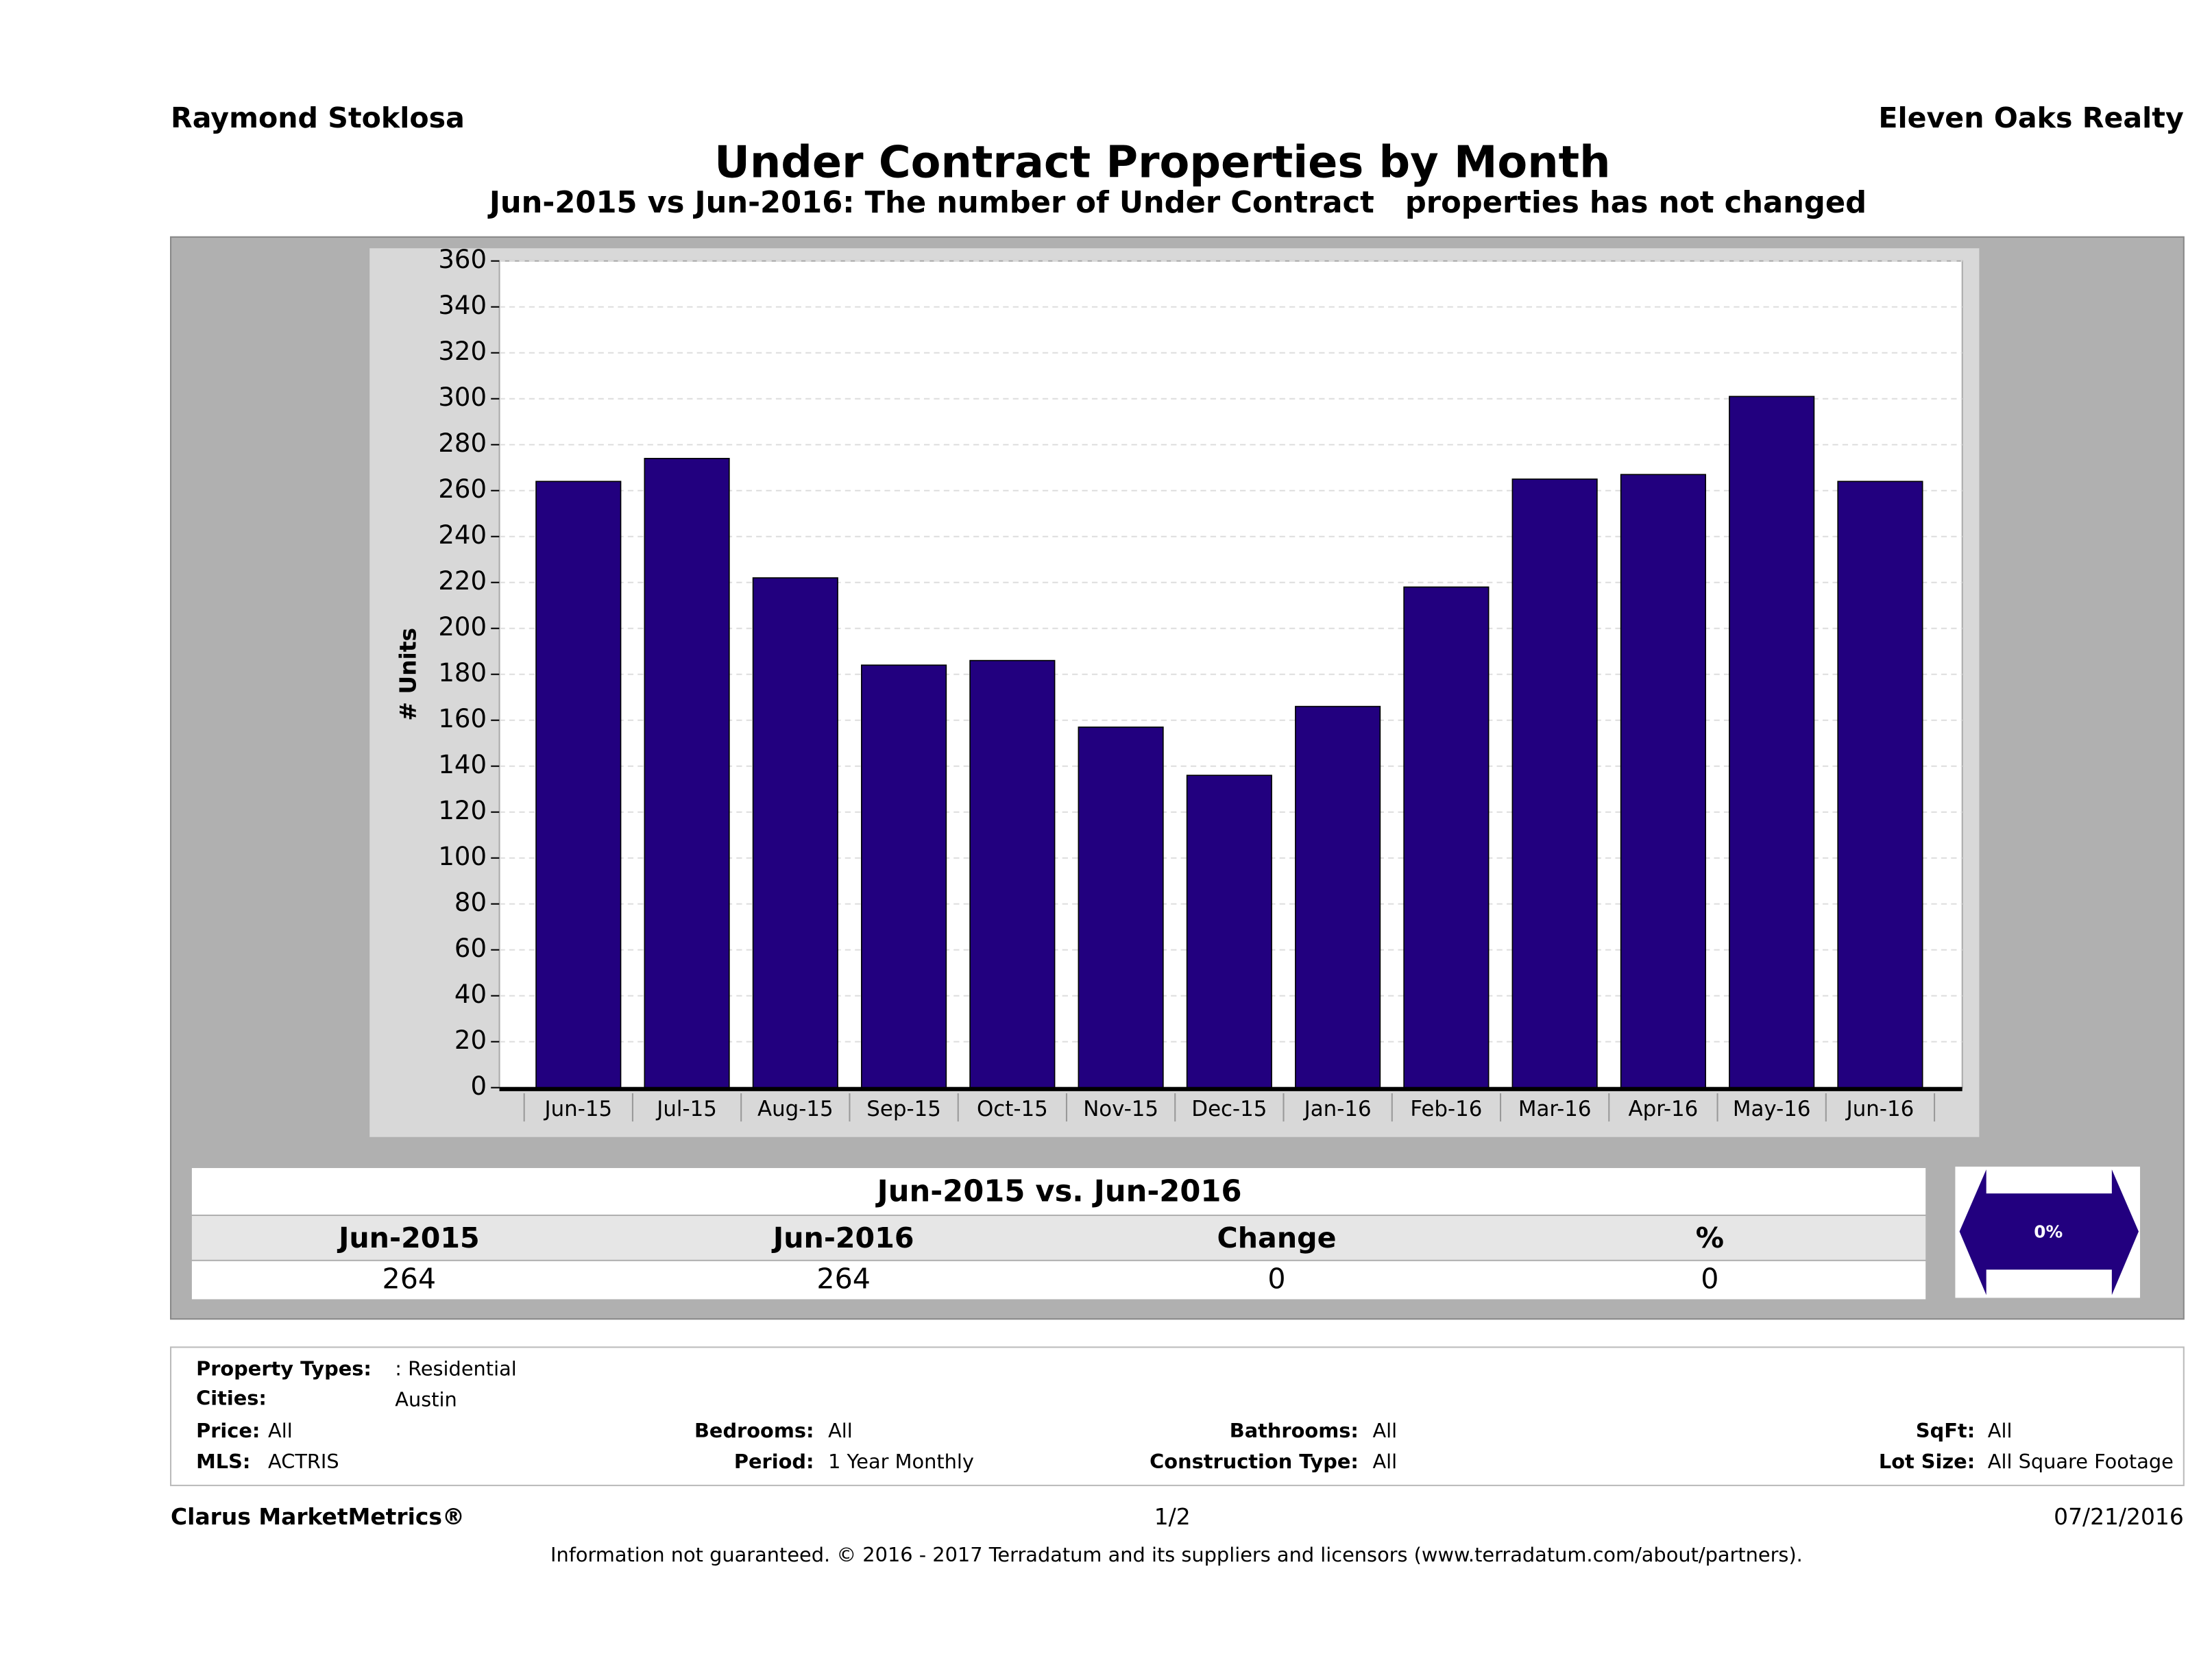 The height and width of the screenshot is (1678, 2212). What do you see at coordinates (463, 305) in the screenshot?
I see `y-tick-label: 340` at bounding box center [463, 305].